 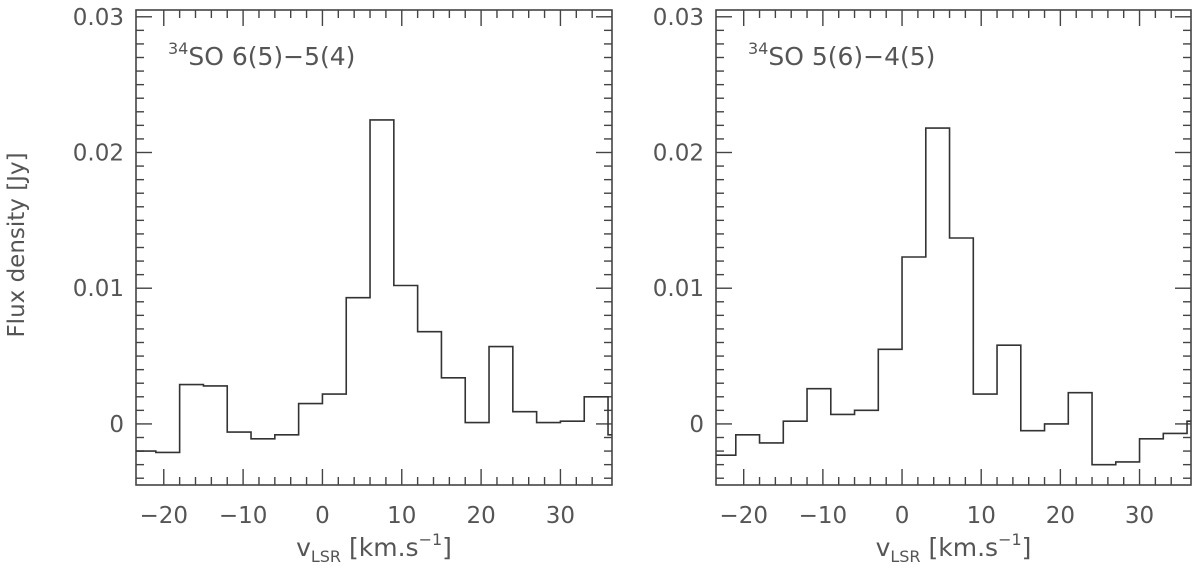 I want to click on panel-title: 34SO 5(6)−4(5), so click(x=841, y=55).